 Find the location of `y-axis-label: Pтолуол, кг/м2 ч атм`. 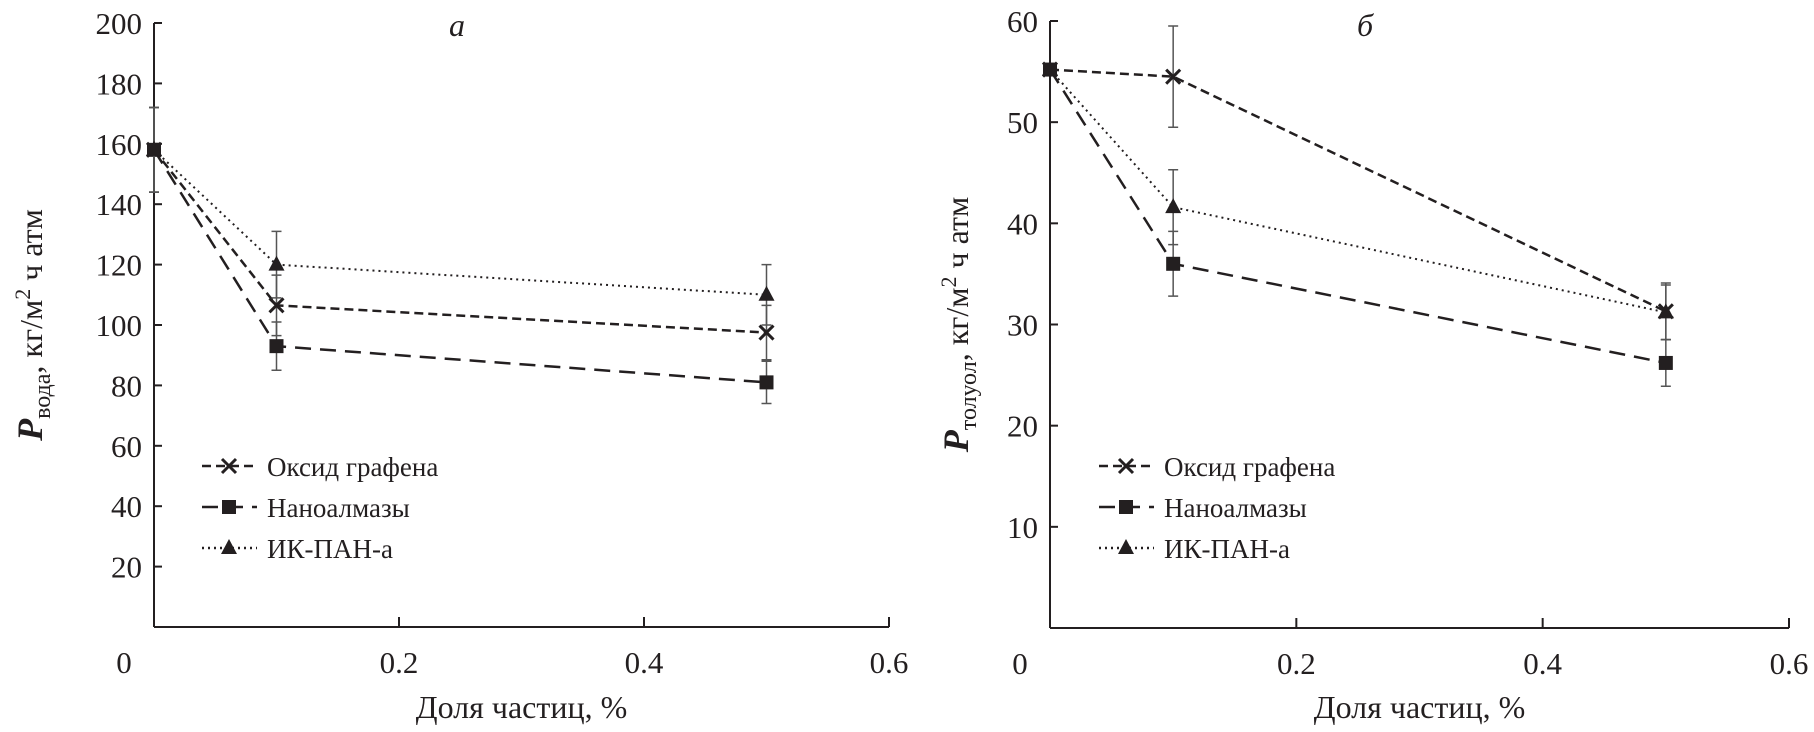

y-axis-label: Pтолуол, кг/м2 ч атм is located at coordinates (959, 325).